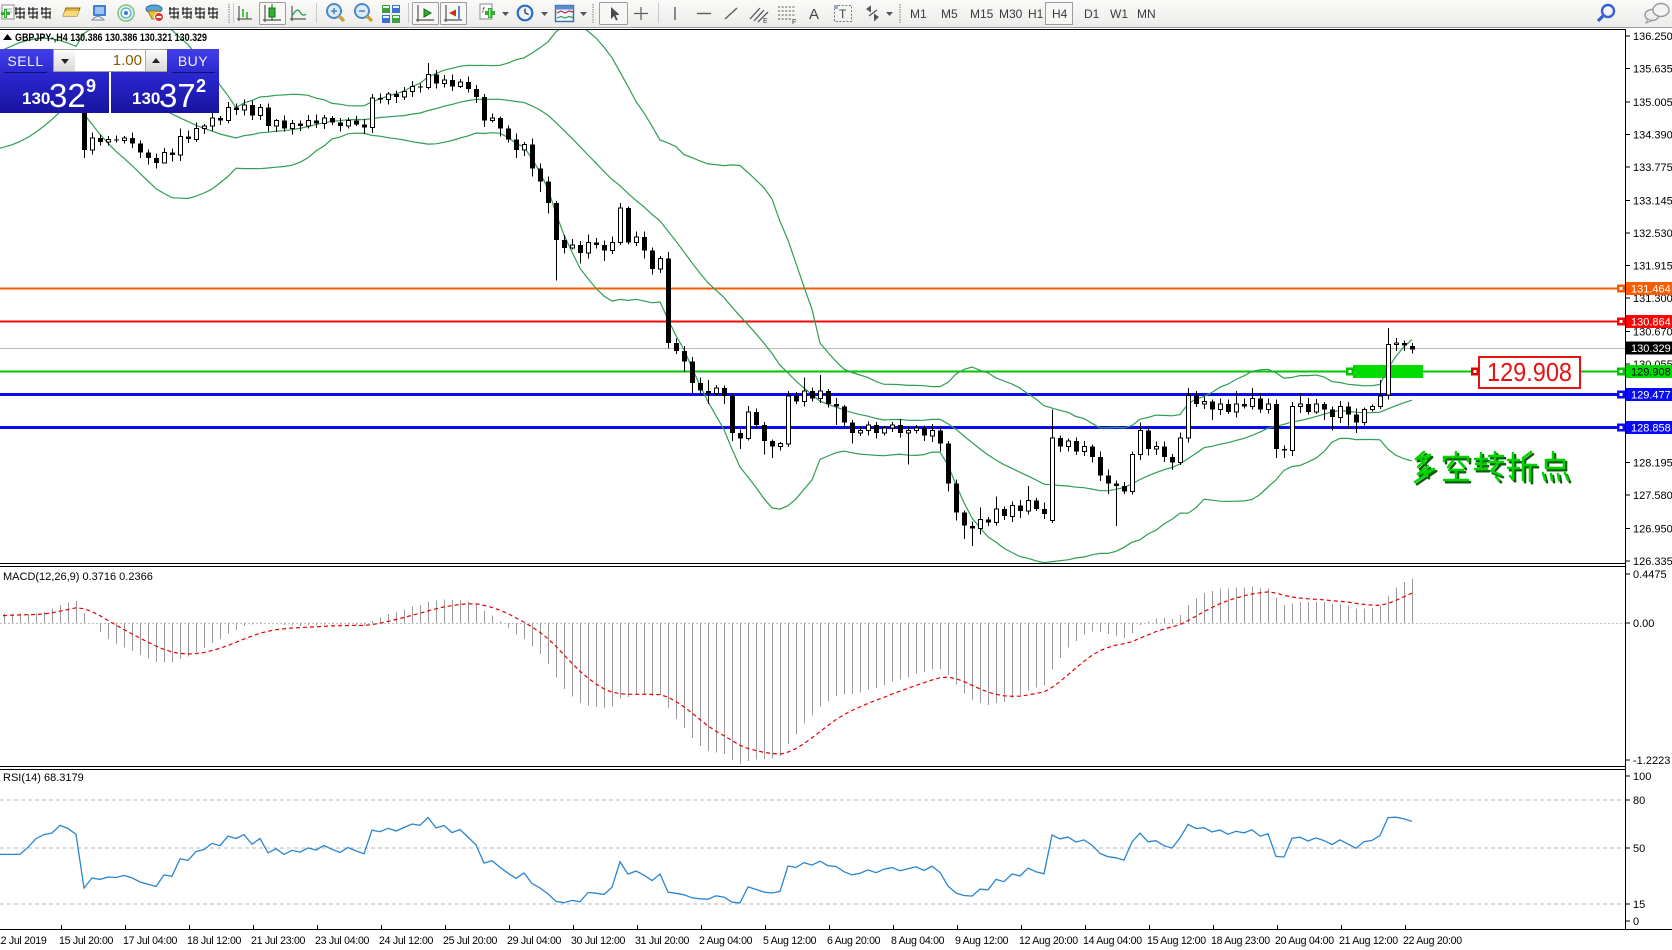  I want to click on svg-text: M15, so click(982, 14).